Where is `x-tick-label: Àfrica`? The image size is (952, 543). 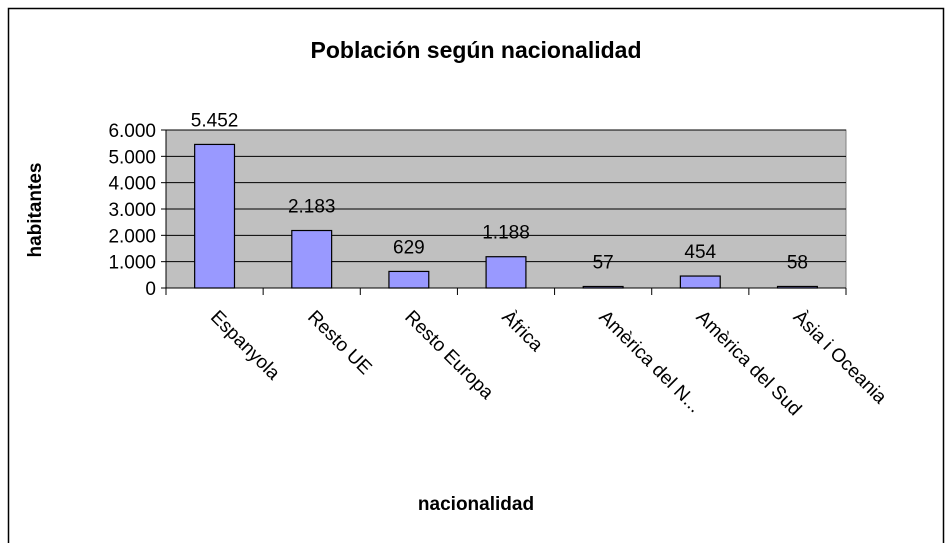
x-tick-label: Àfrica is located at coordinates (521, 331).